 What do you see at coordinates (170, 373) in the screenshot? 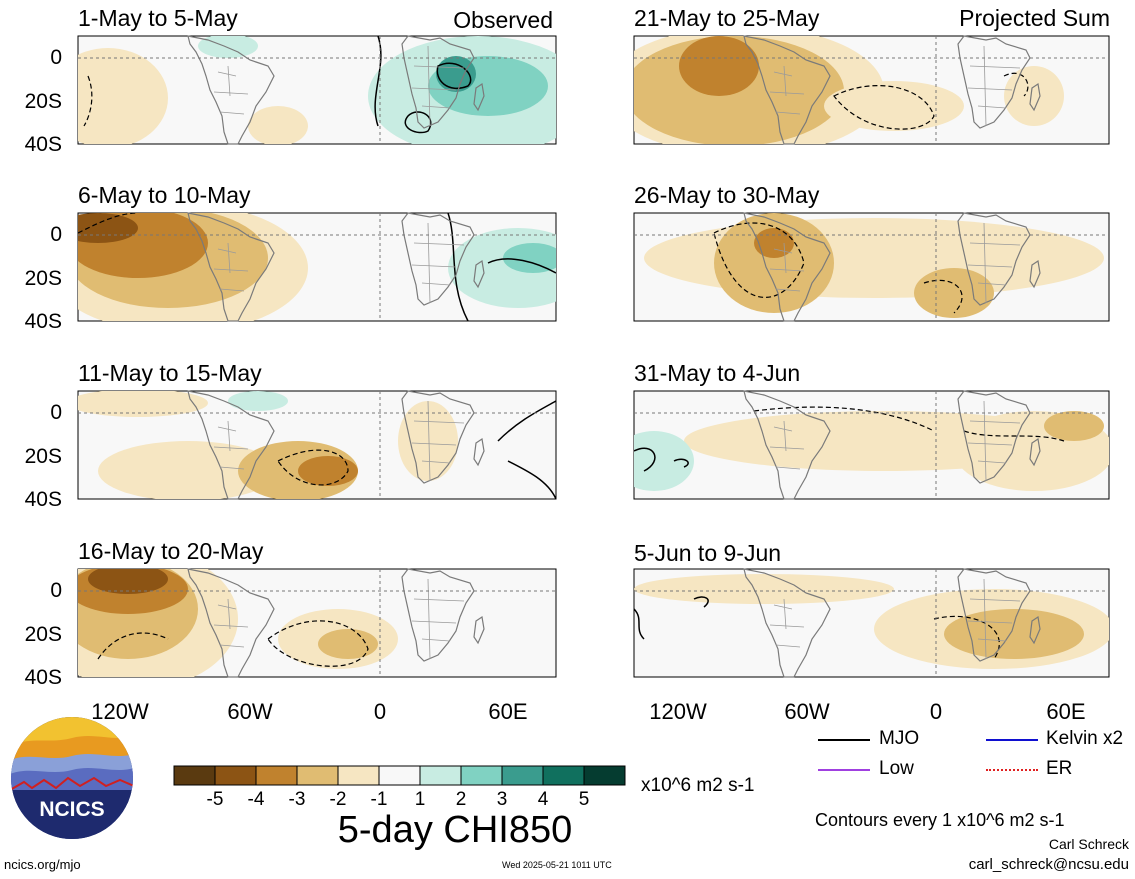
I see `panel-title: 11-May to 15-May` at bounding box center [170, 373].